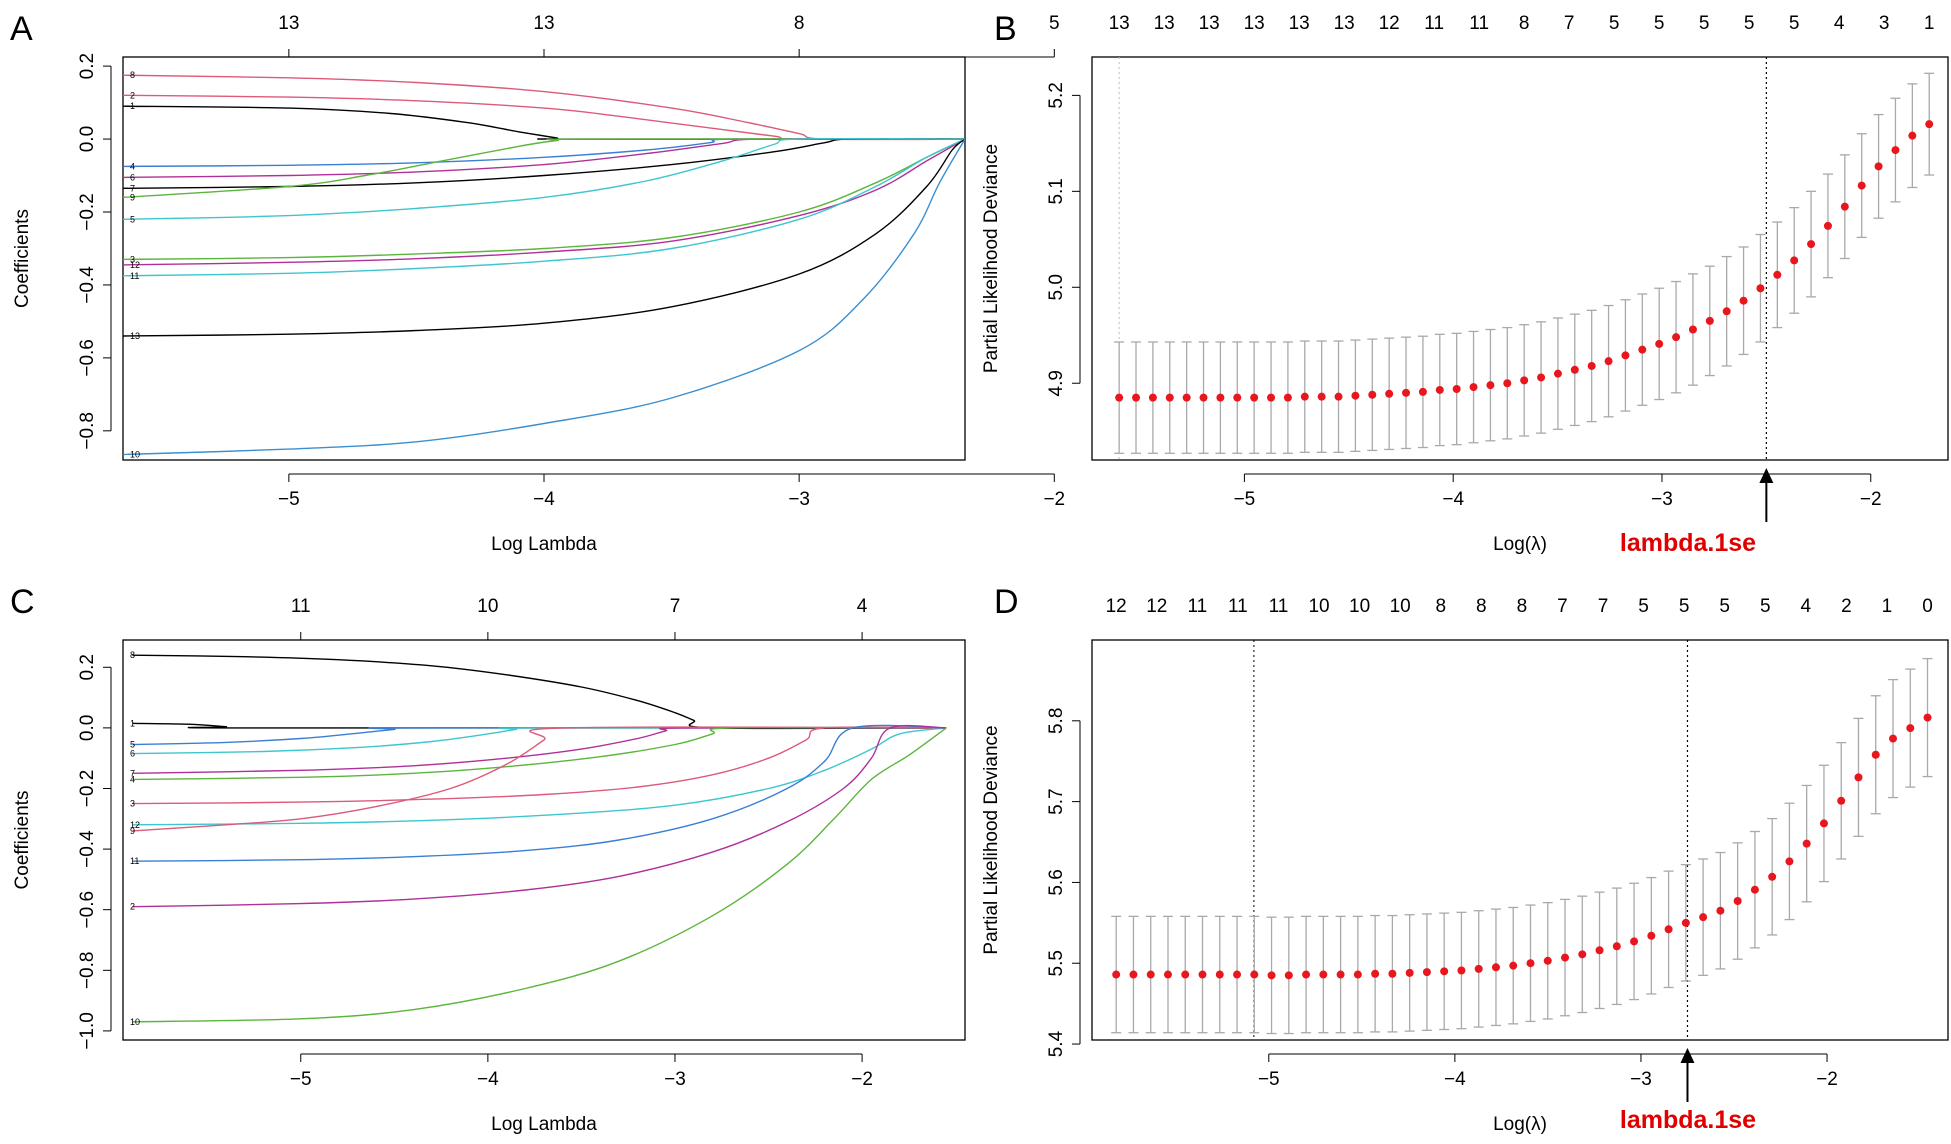 Image resolution: width=1951 pixels, height=1144 pixels. Describe the element at coordinates (132, 106) in the screenshot. I see `path-label-1: 1` at that location.